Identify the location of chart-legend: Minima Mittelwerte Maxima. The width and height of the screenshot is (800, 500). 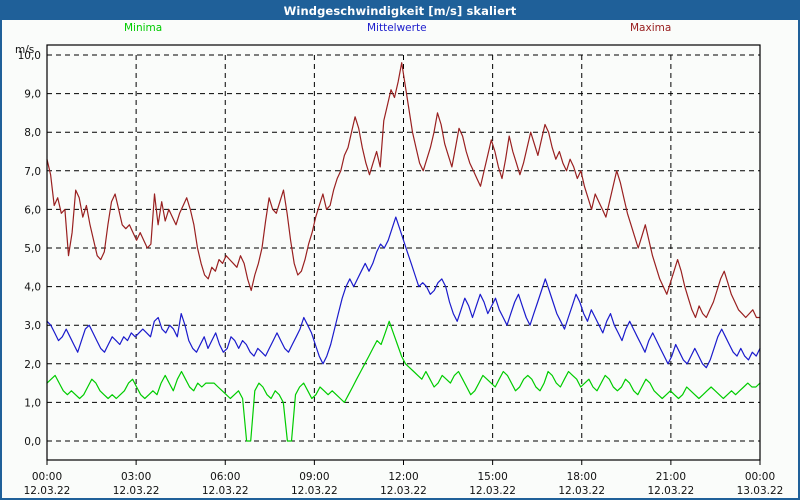
(400, 30).